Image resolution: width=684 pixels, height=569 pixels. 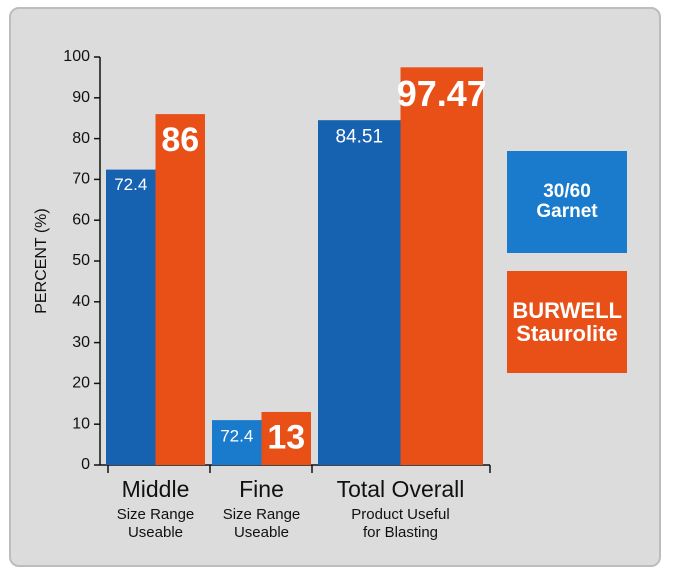 What do you see at coordinates (400, 532) in the screenshot?
I see `x-tick-sublabel: for Blasting` at bounding box center [400, 532].